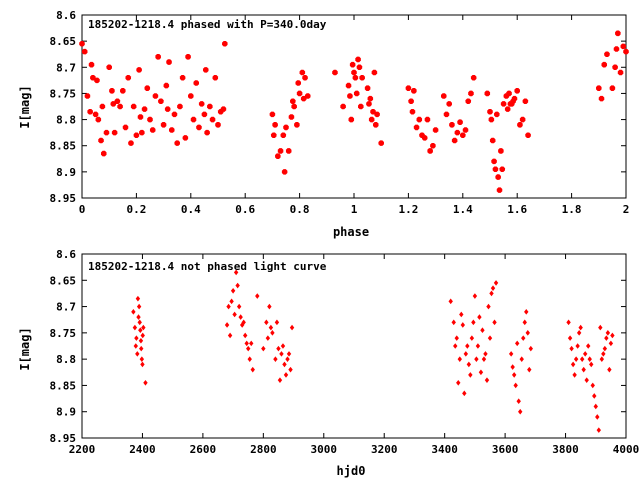  What do you see at coordinates (626, 209) in the screenshot?
I see `phased-x-tick-label: 2` at bounding box center [626, 209].